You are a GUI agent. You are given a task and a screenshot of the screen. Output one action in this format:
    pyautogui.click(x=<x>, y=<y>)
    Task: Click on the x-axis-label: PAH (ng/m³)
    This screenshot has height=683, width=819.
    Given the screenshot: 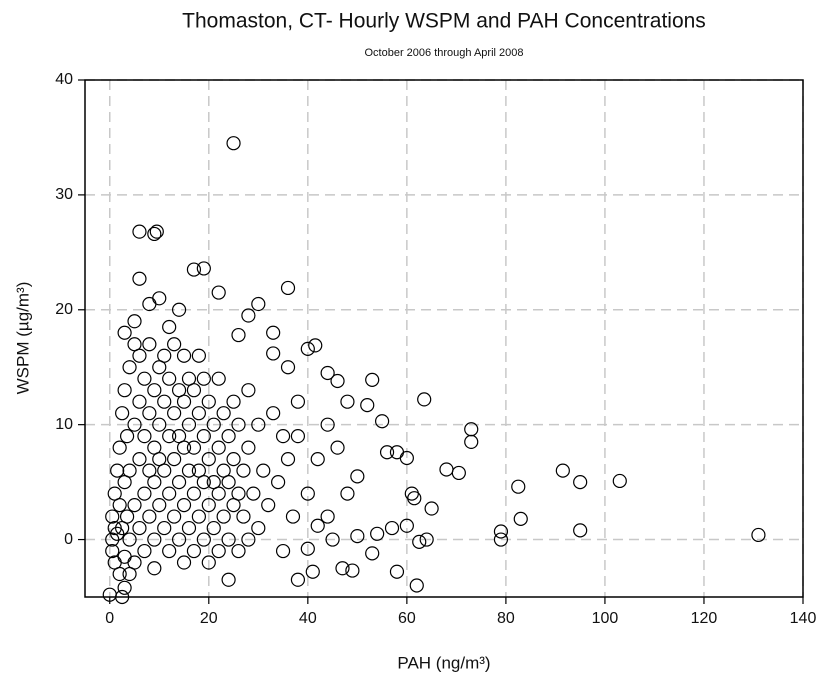 What is the action you would take?
    pyautogui.click(x=443, y=662)
    